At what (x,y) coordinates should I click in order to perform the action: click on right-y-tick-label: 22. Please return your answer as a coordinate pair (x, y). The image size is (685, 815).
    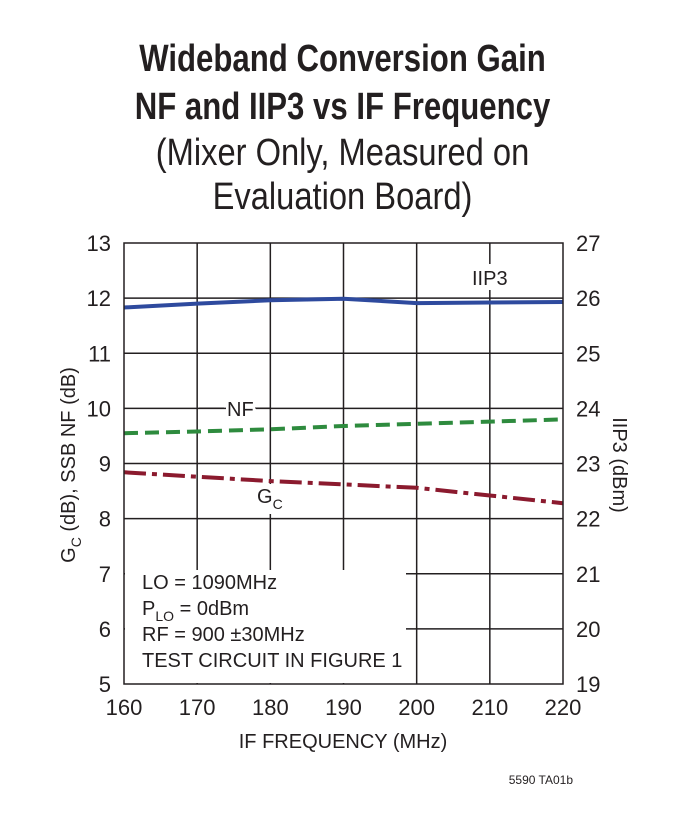
    Looking at the image, I should click on (588, 519).